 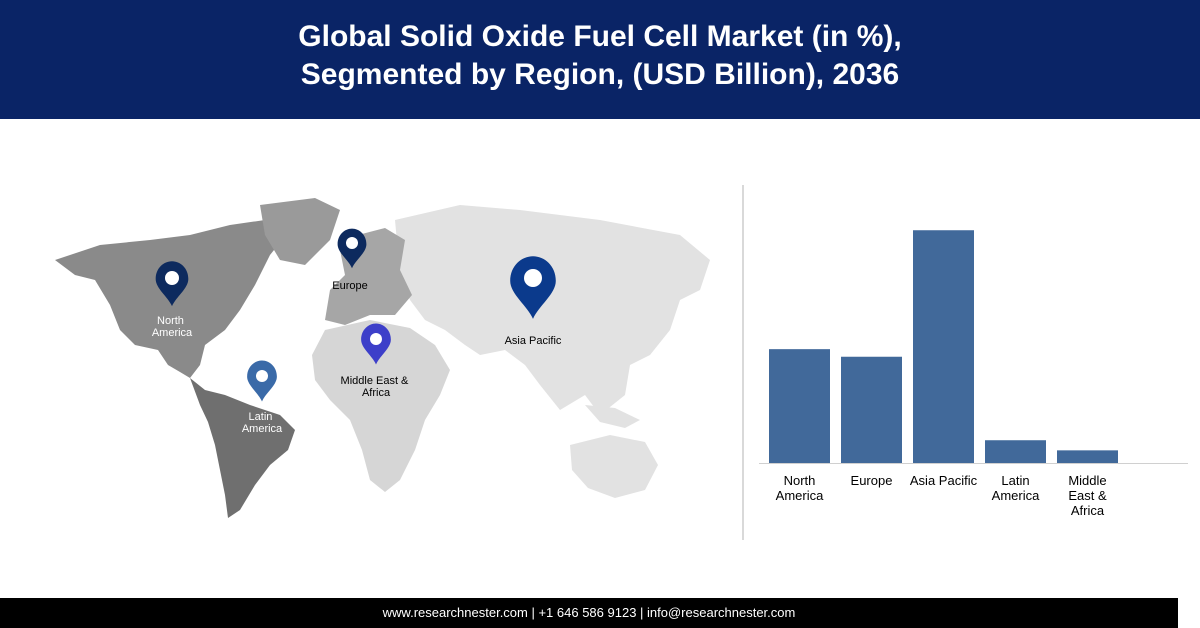 I want to click on map-pin-icon, so click(x=533, y=287).